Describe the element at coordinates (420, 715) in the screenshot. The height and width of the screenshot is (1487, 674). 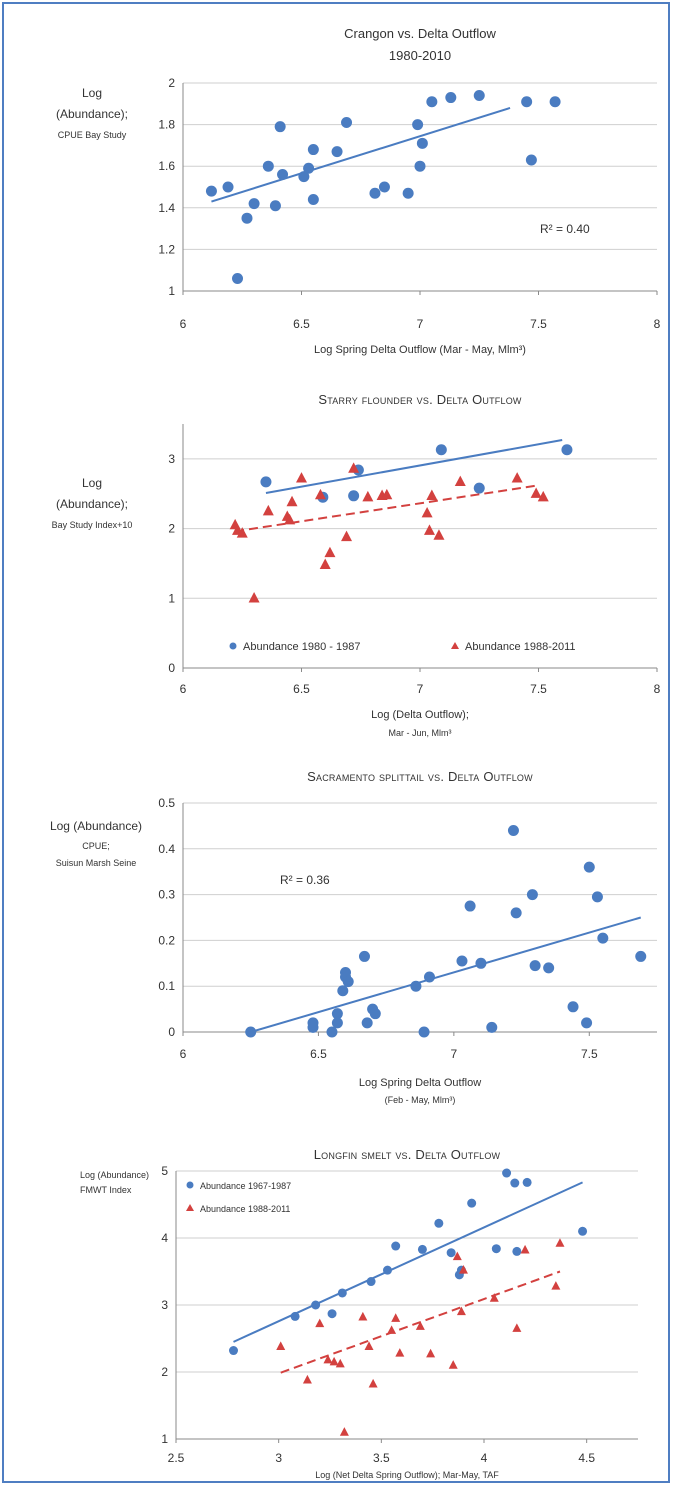
I see `x-axis-label: Log (Delta Outflow);` at that location.